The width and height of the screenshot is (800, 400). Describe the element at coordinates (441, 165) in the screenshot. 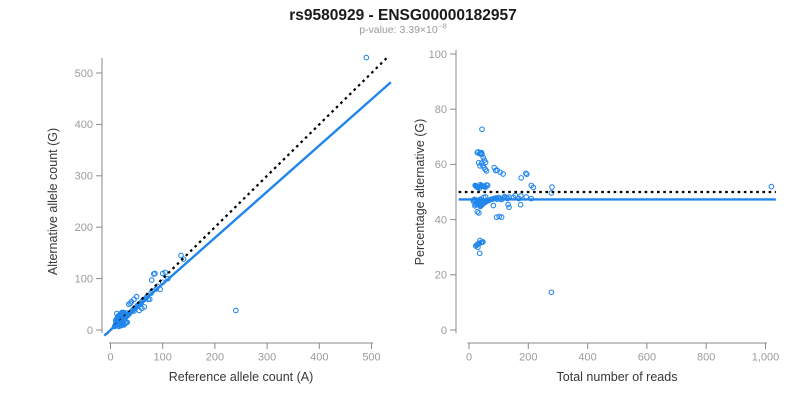

I see `y-tick-label: 60` at that location.